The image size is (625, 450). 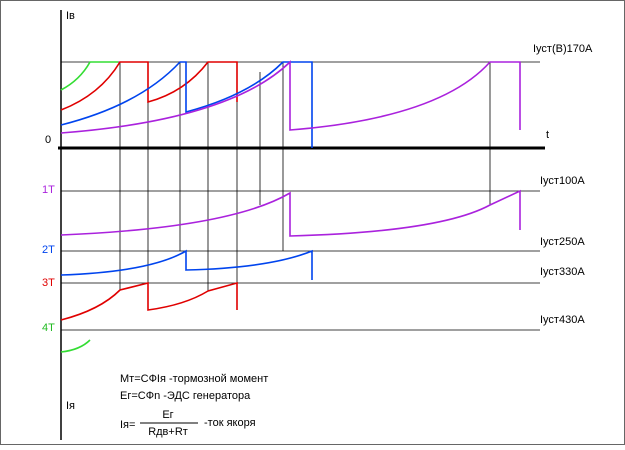 I want to click on formula: -ток якоря, so click(x=230, y=423).